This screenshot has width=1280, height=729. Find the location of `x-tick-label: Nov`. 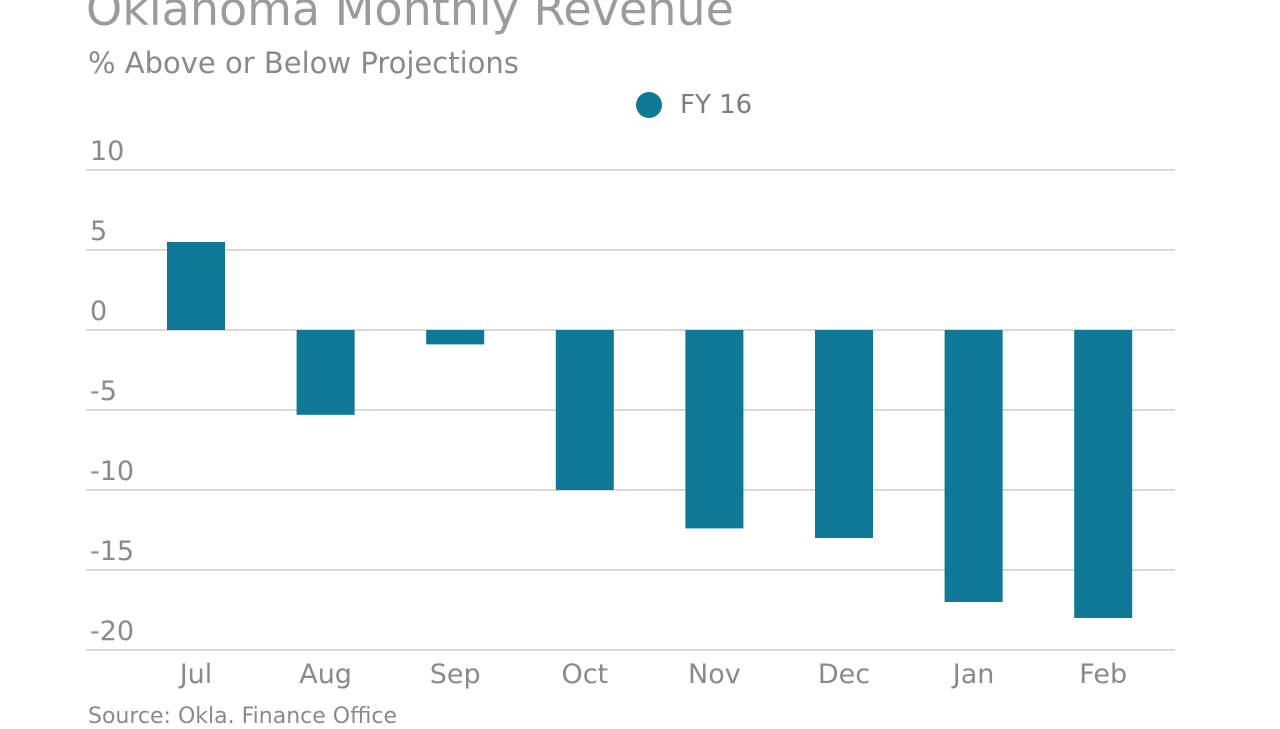

x-tick-label: Nov is located at coordinates (714, 674).